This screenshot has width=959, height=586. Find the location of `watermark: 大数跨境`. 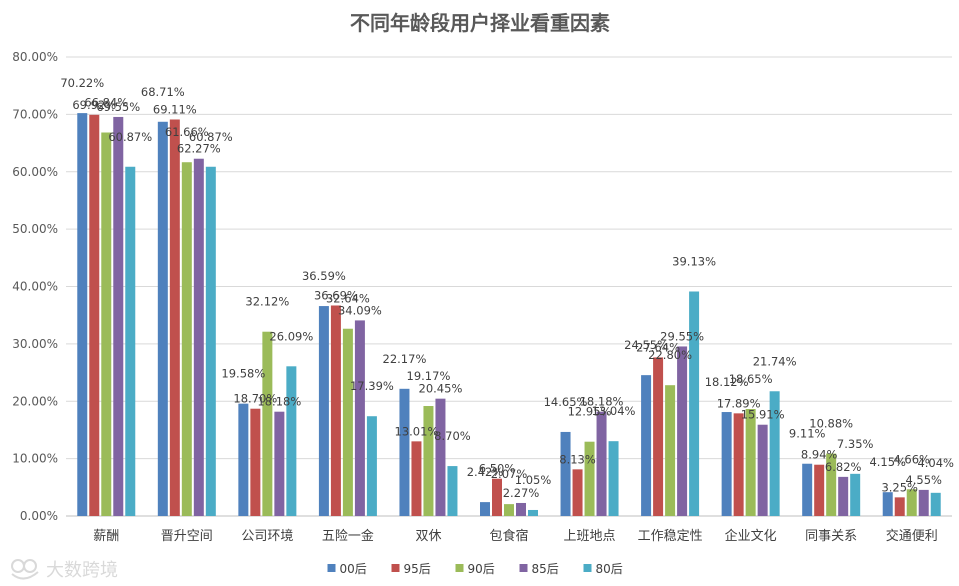

watermark: 大数跨境 is located at coordinates (64, 570).